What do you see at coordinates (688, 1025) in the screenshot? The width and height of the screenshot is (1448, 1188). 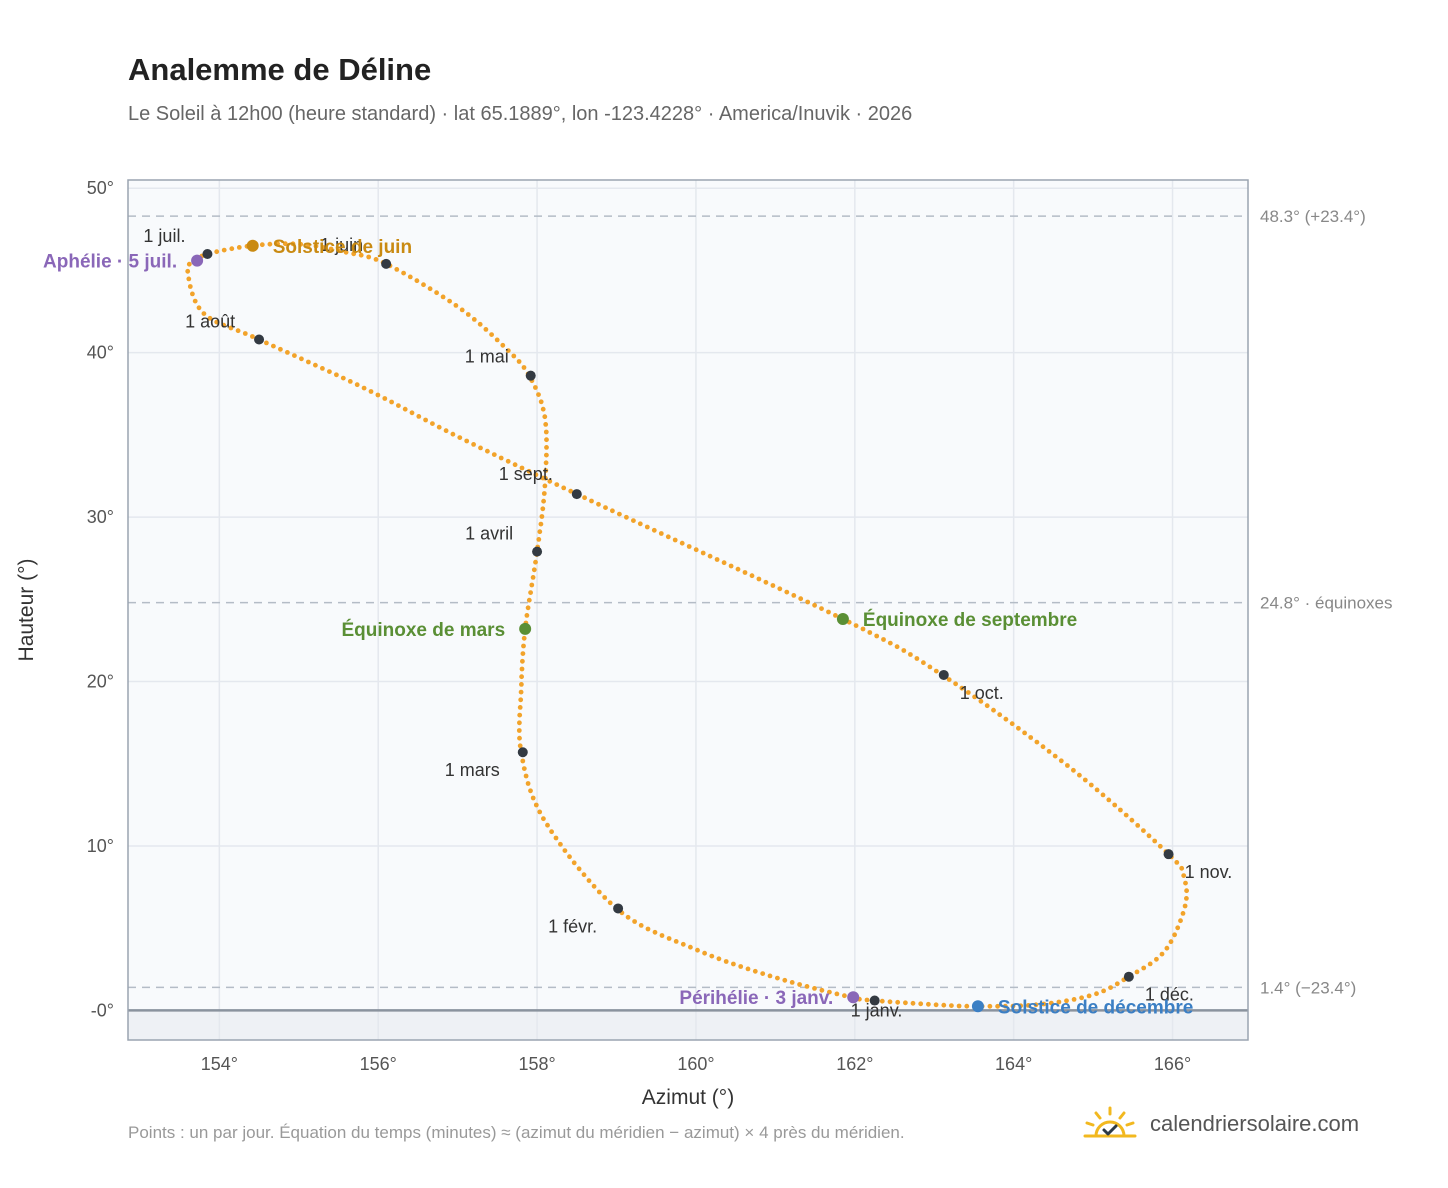 I see `below-horizon-band` at bounding box center [688, 1025].